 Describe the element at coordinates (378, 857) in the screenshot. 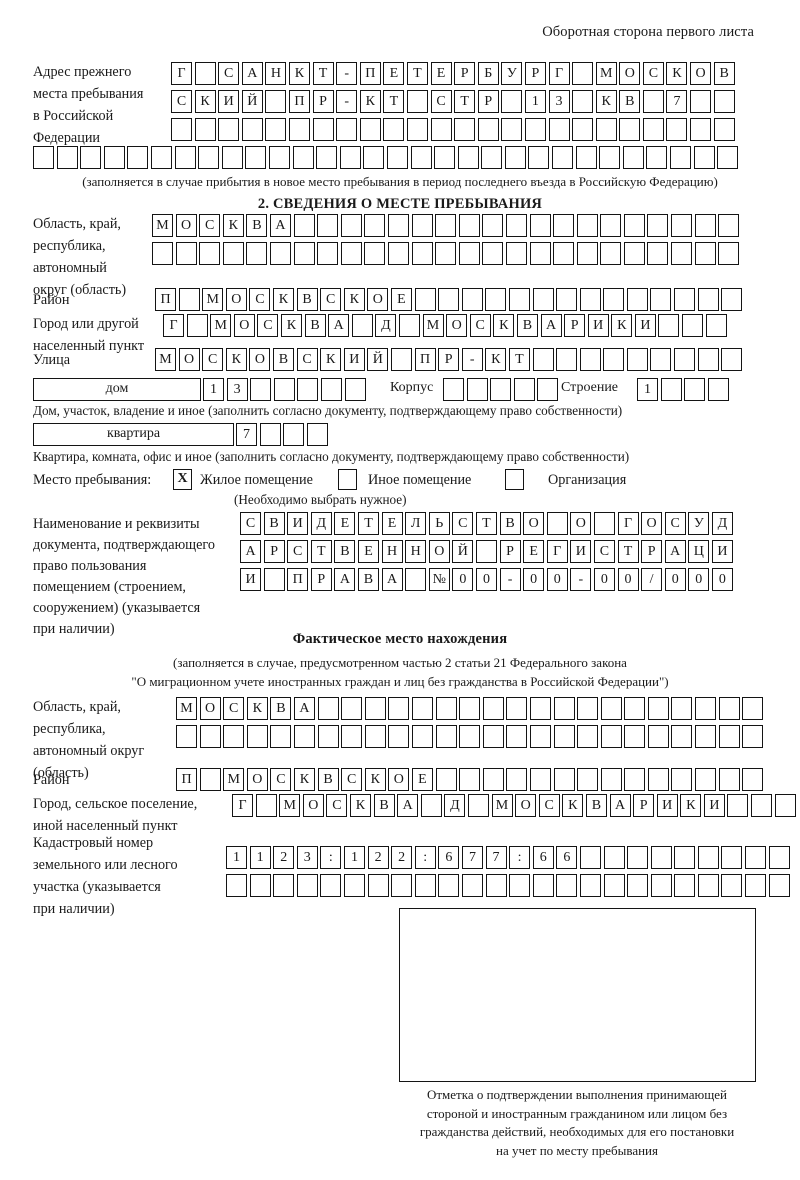

I see `cadastral-row-1-cell-7: 2` at that location.